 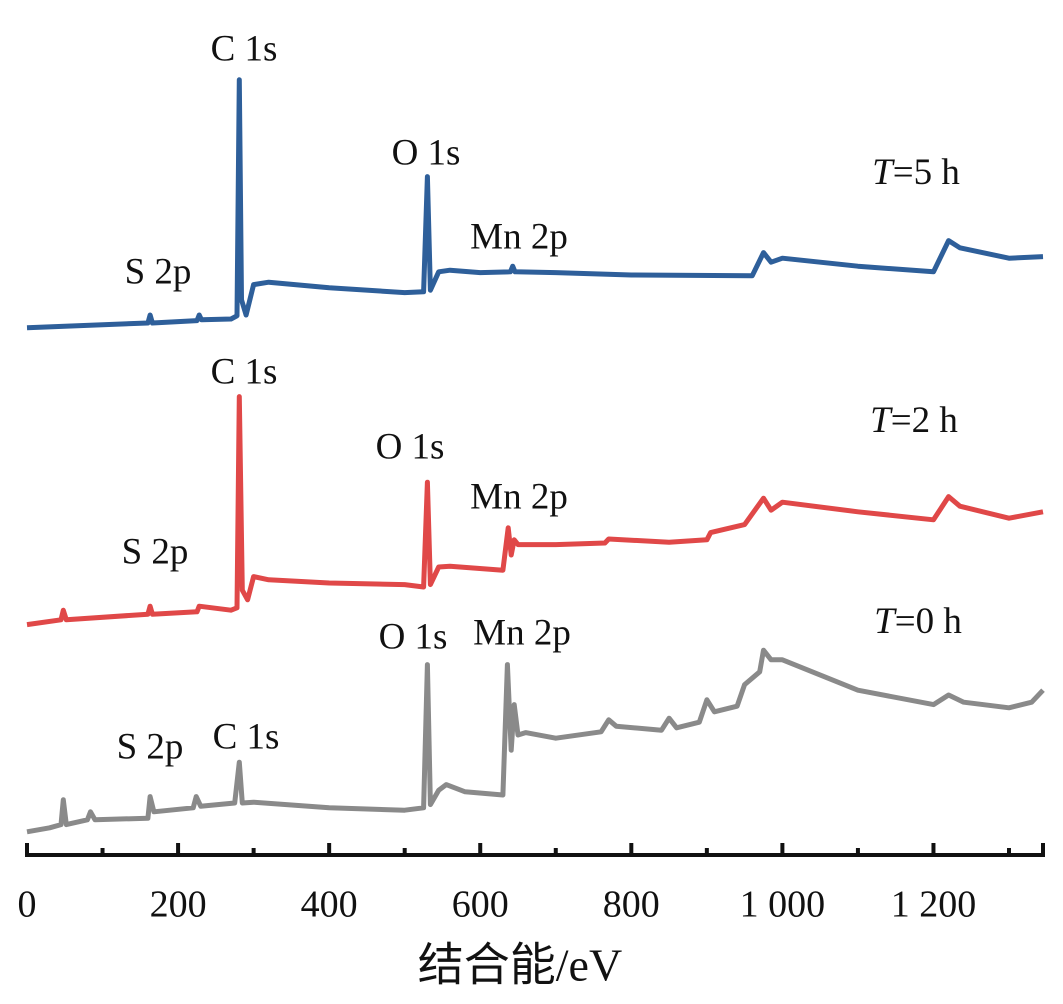 I want to click on series-label: T=2 h, so click(x=914, y=420).